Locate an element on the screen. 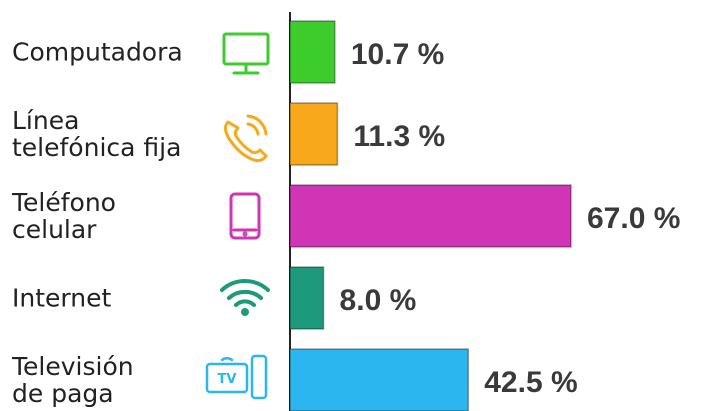 The height and width of the screenshot is (411, 701). wifi-icon is located at coordinates (245, 297).